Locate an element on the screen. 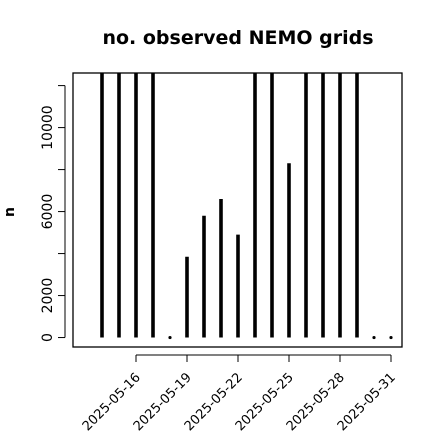  y-tick-label-6000: 6000 is located at coordinates (48, 212).